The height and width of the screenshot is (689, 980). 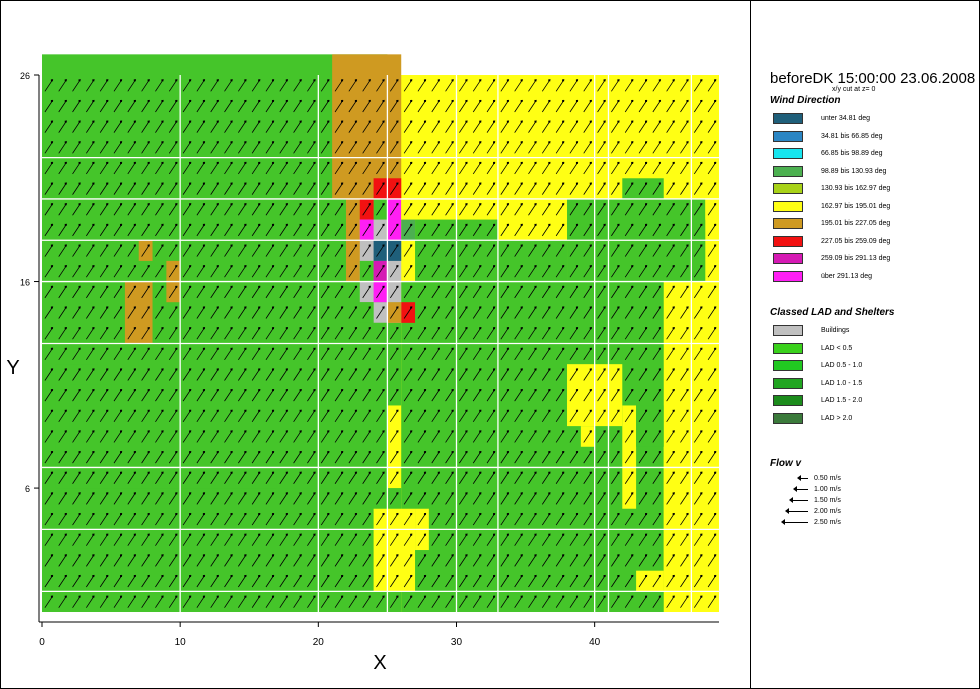 What do you see at coordinates (872, 522) in the screenshot?
I see `flow-legend-row: 2.50 m/s` at bounding box center [872, 522].